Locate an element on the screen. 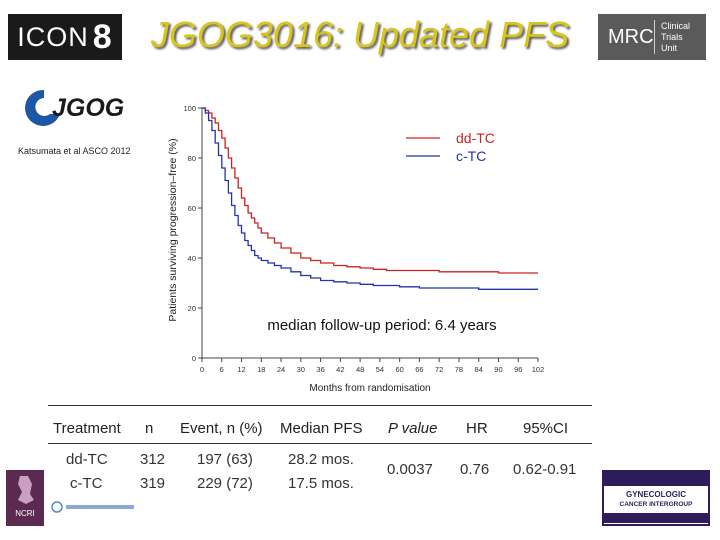  x-tick-label: 66 is located at coordinates (419, 369).